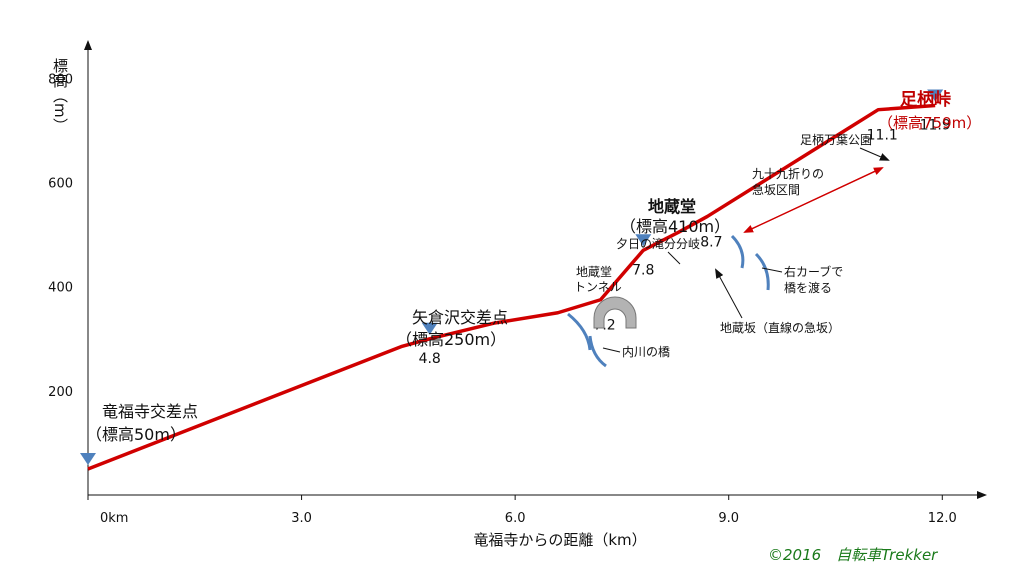 The height and width of the screenshot is (576, 1024). I want to click on note-tunnel-line2: トンネル, so click(598, 287).